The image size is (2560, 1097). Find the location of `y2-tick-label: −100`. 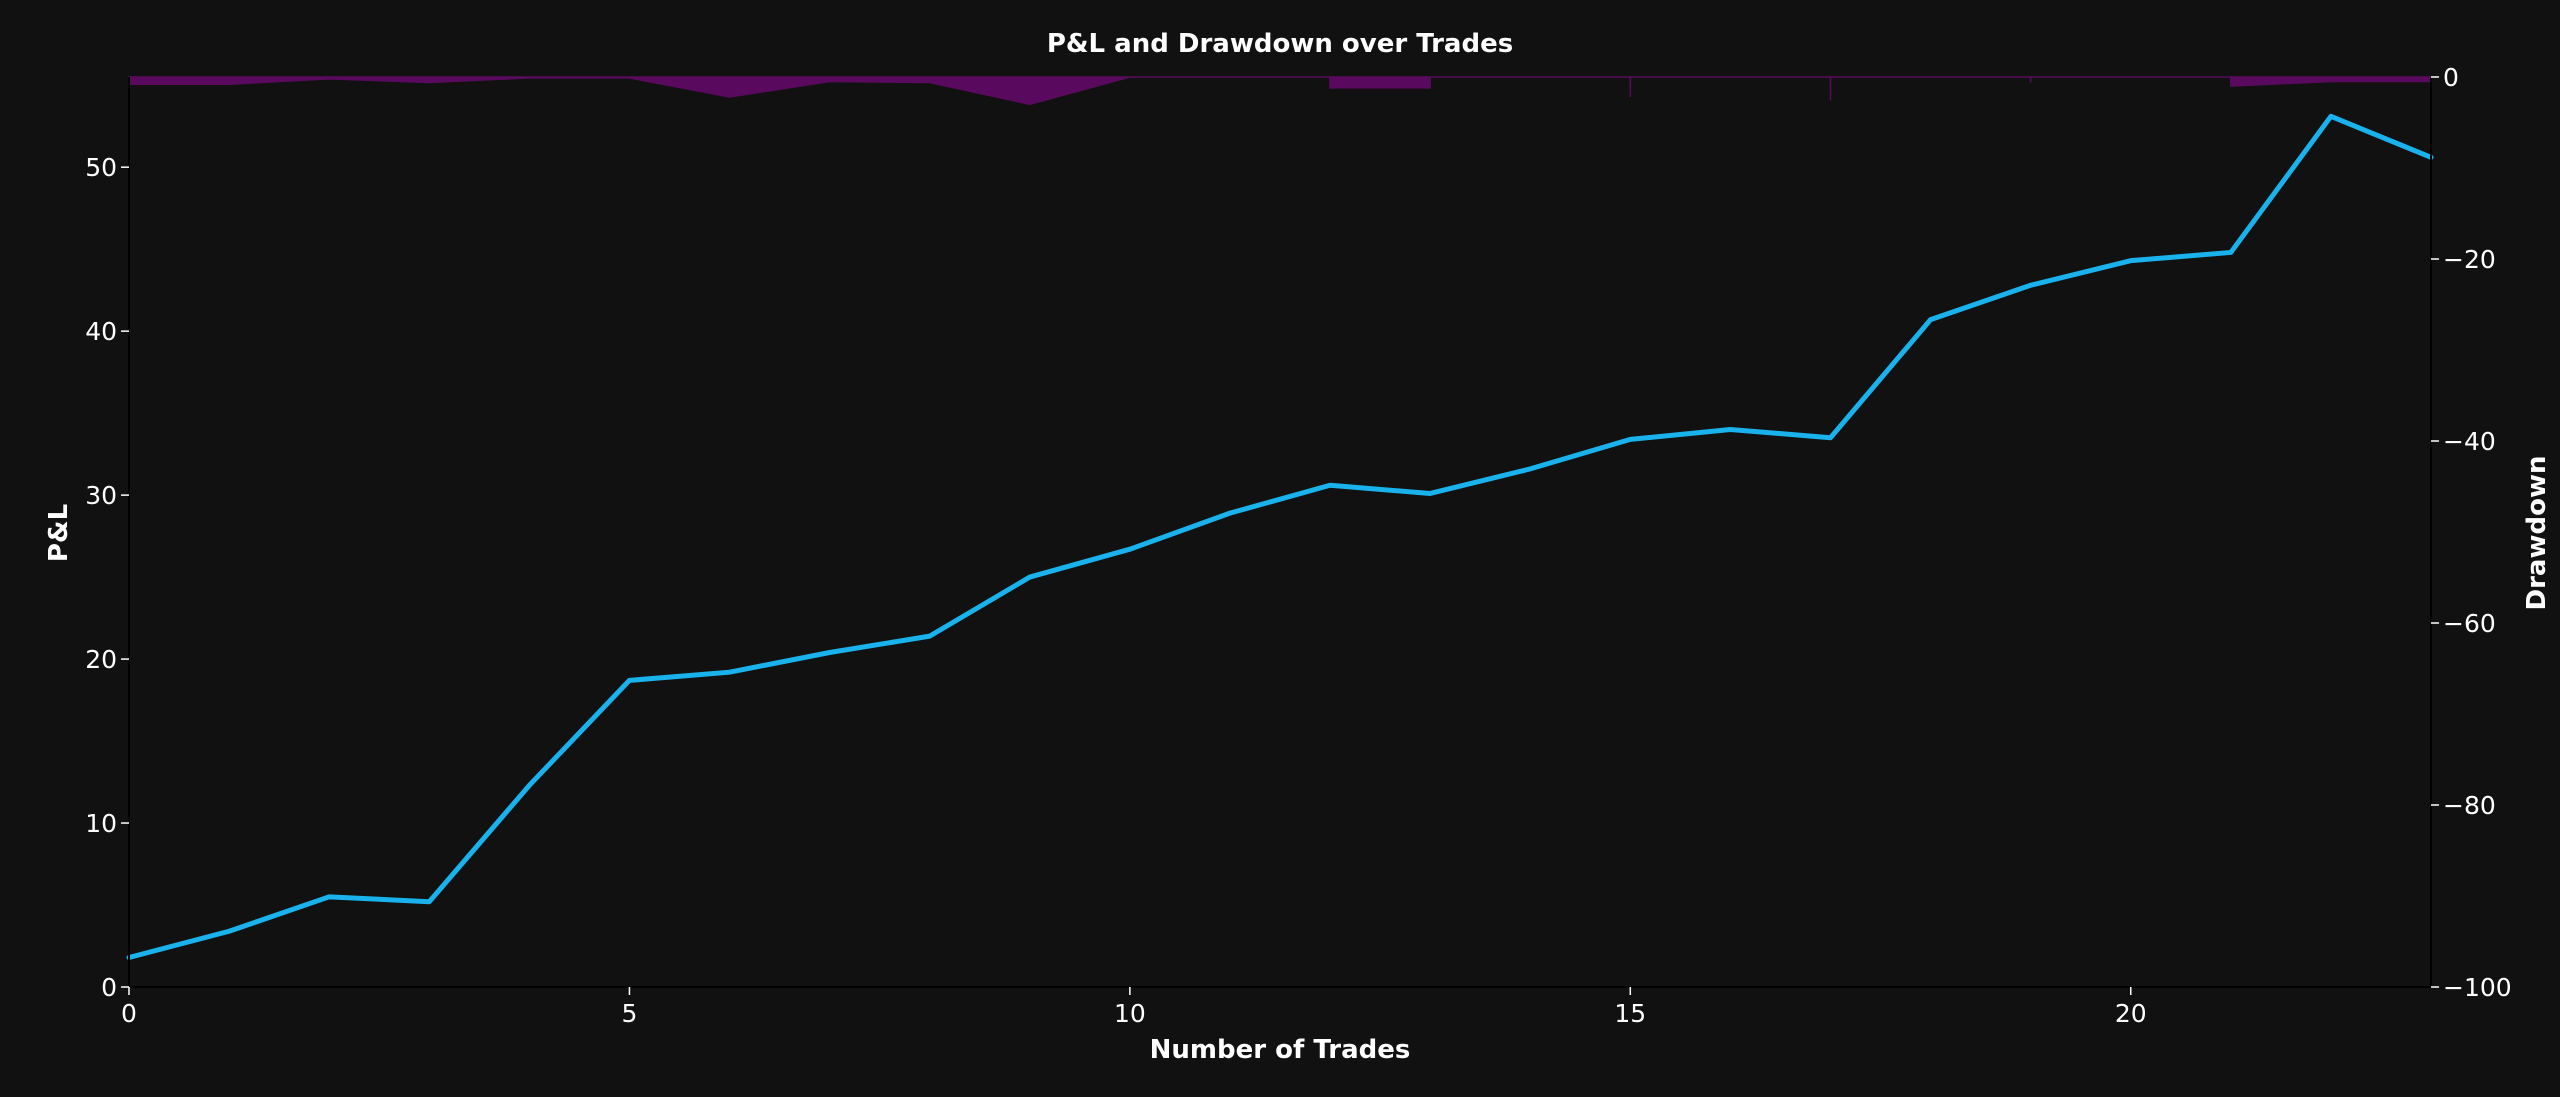

y2-tick-label: −100 is located at coordinates (2477, 987).